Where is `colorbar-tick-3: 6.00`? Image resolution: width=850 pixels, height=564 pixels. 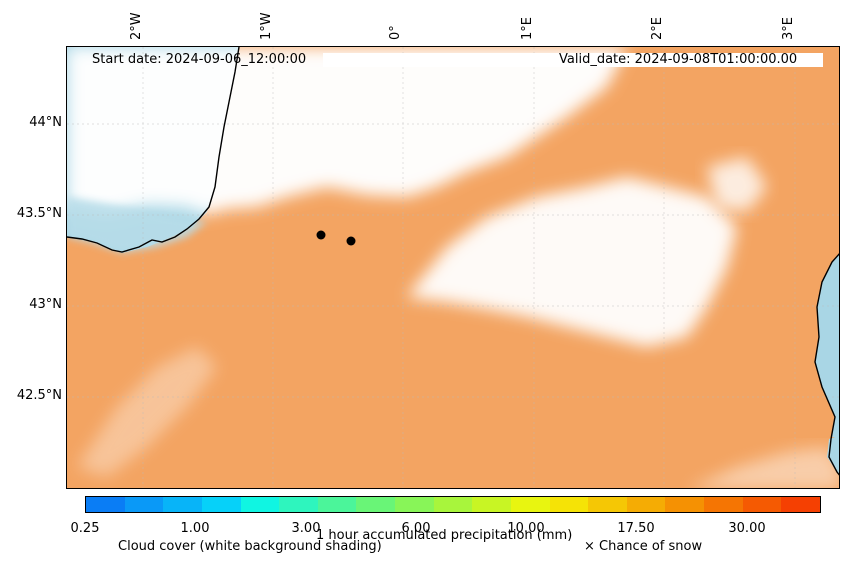 colorbar-tick-3: 6.00 is located at coordinates (416, 528).